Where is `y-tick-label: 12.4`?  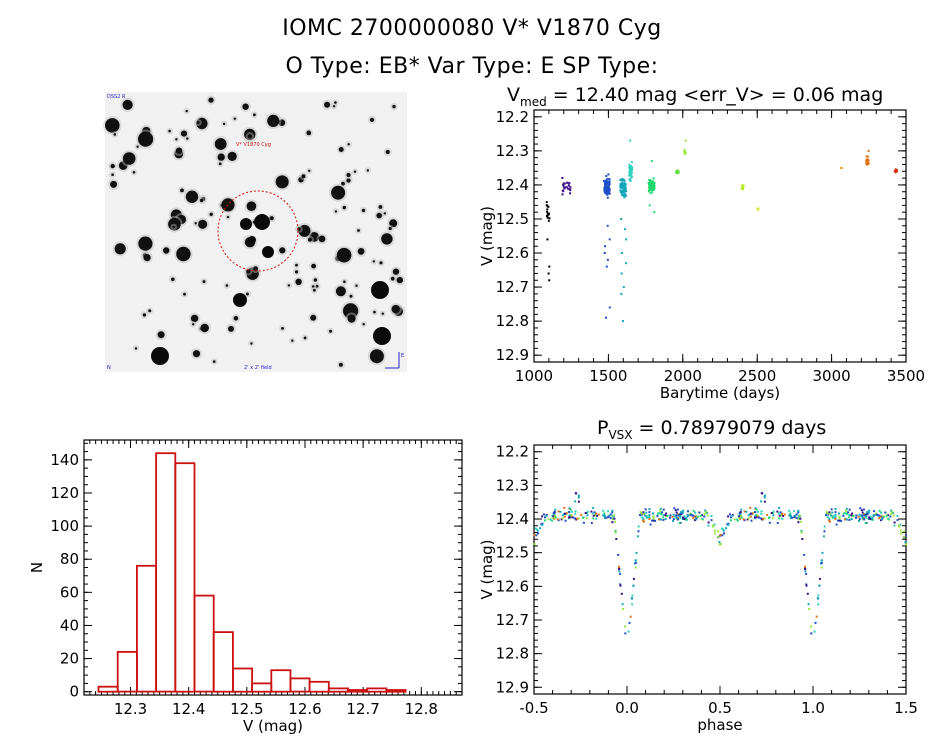 y-tick-label: 12.4 is located at coordinates (512, 519).